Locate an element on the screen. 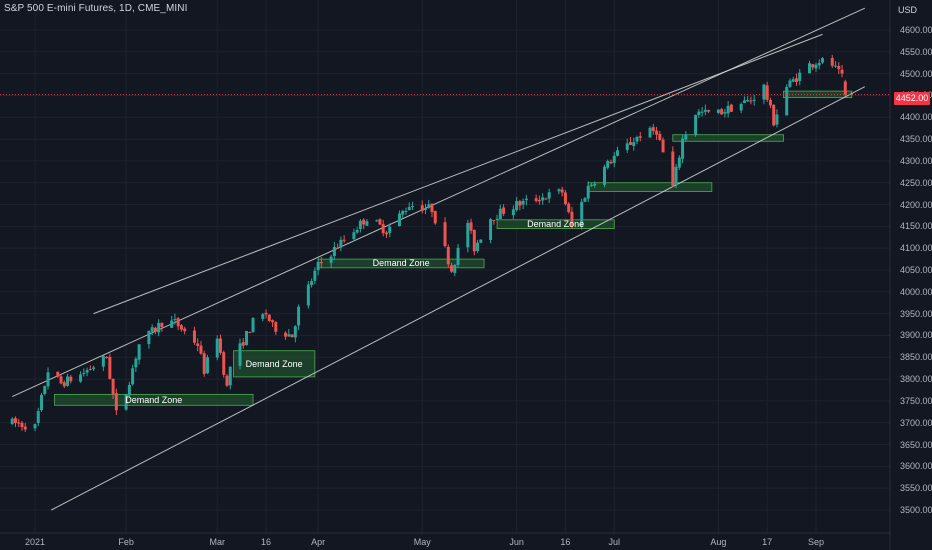 This screenshot has height=550, width=932. time-tick-label: Aug is located at coordinates (718, 542).